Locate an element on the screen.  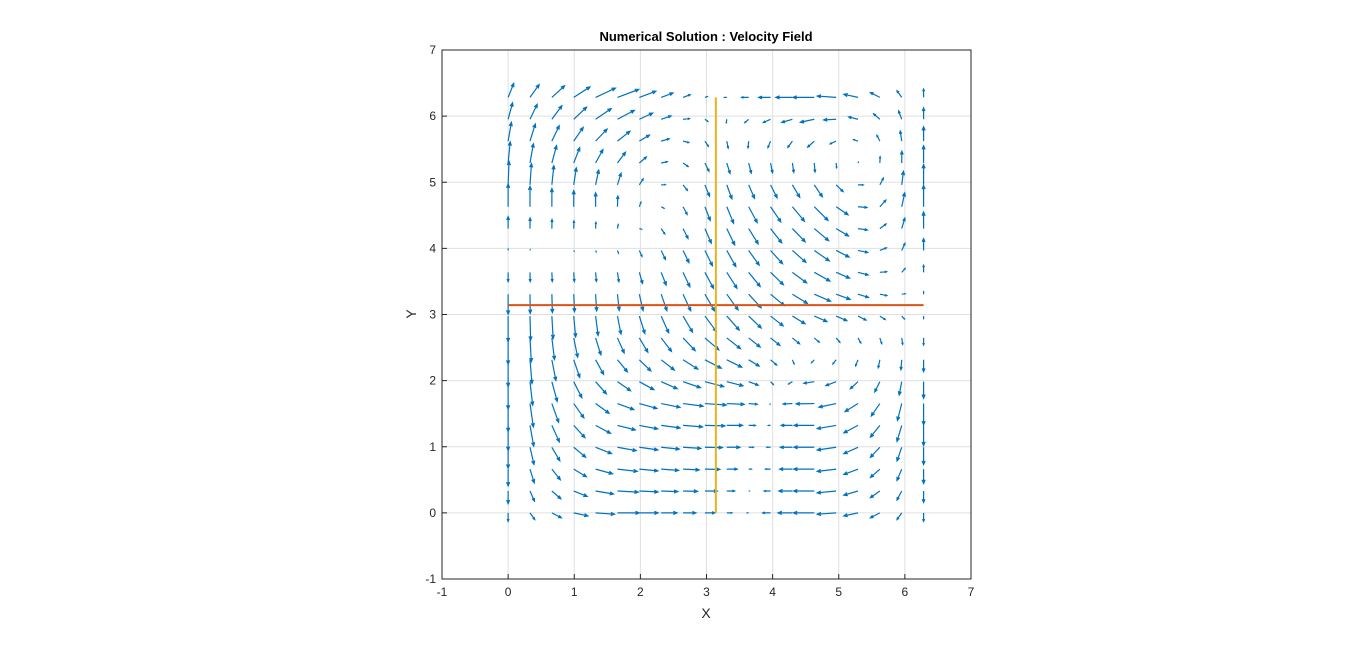
y-tick-label: 0 is located at coordinates (432, 513).